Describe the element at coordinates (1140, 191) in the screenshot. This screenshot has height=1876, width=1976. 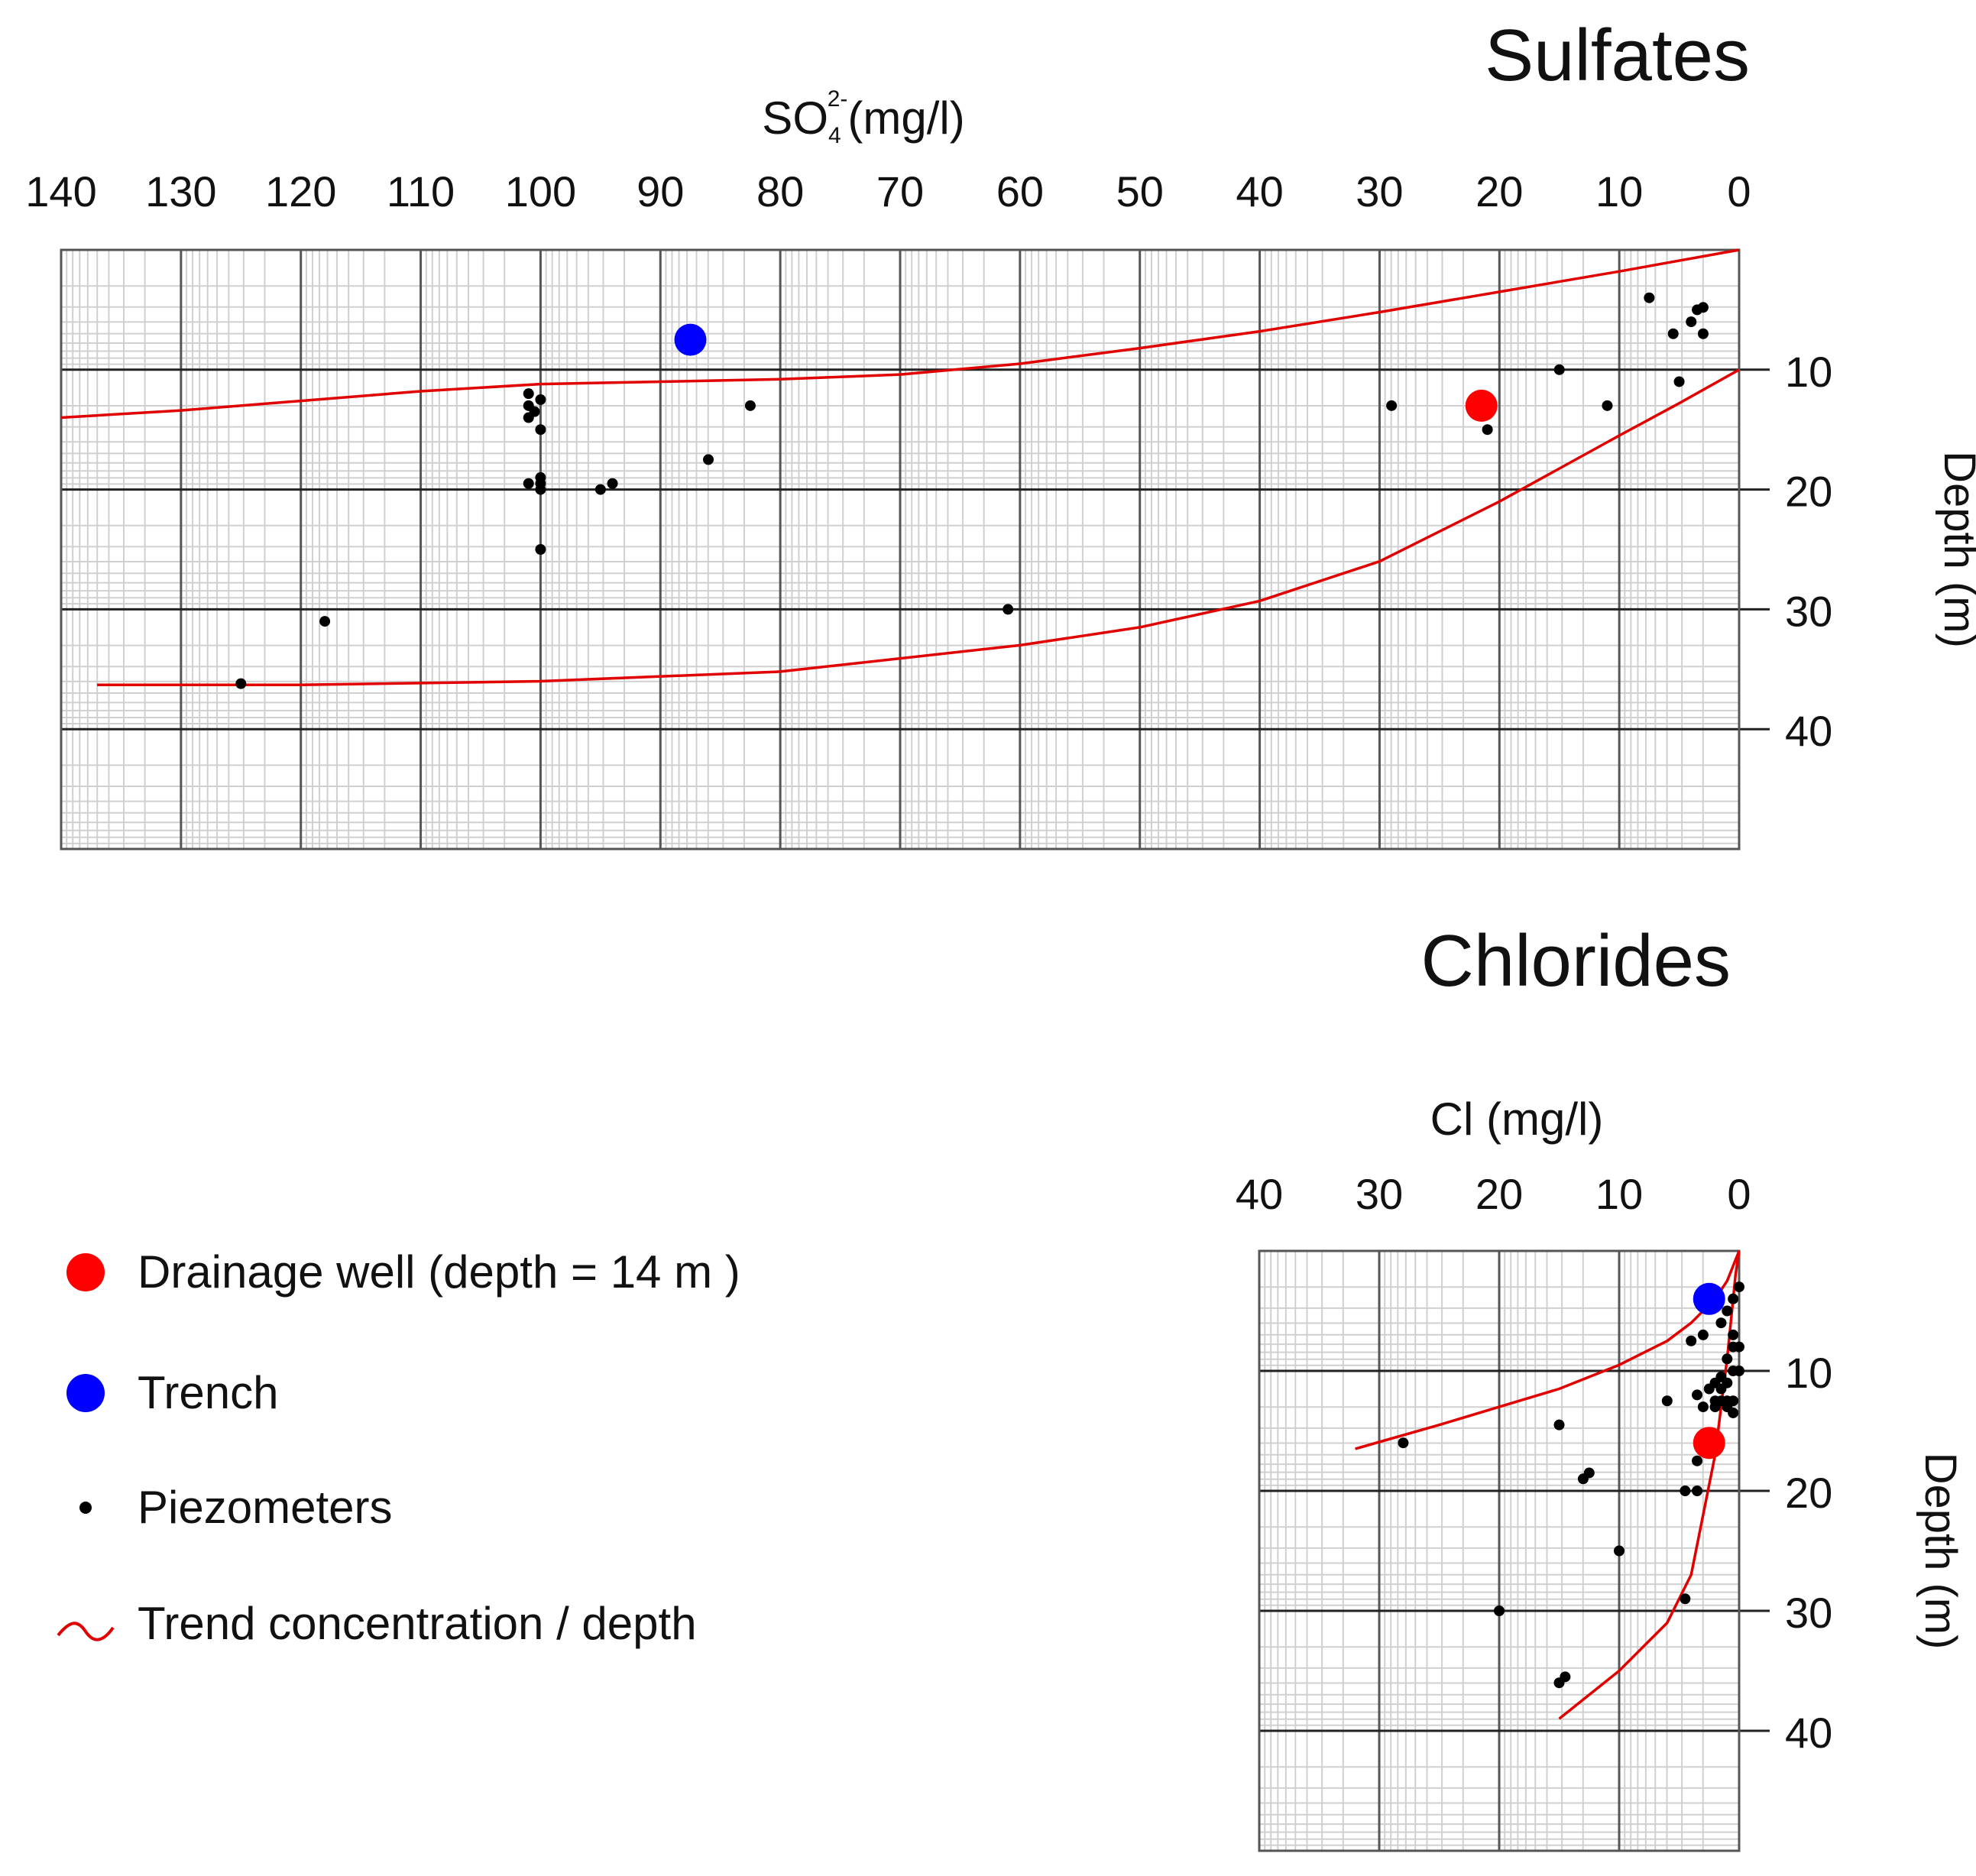
I see `x-tick-label: 50` at that location.